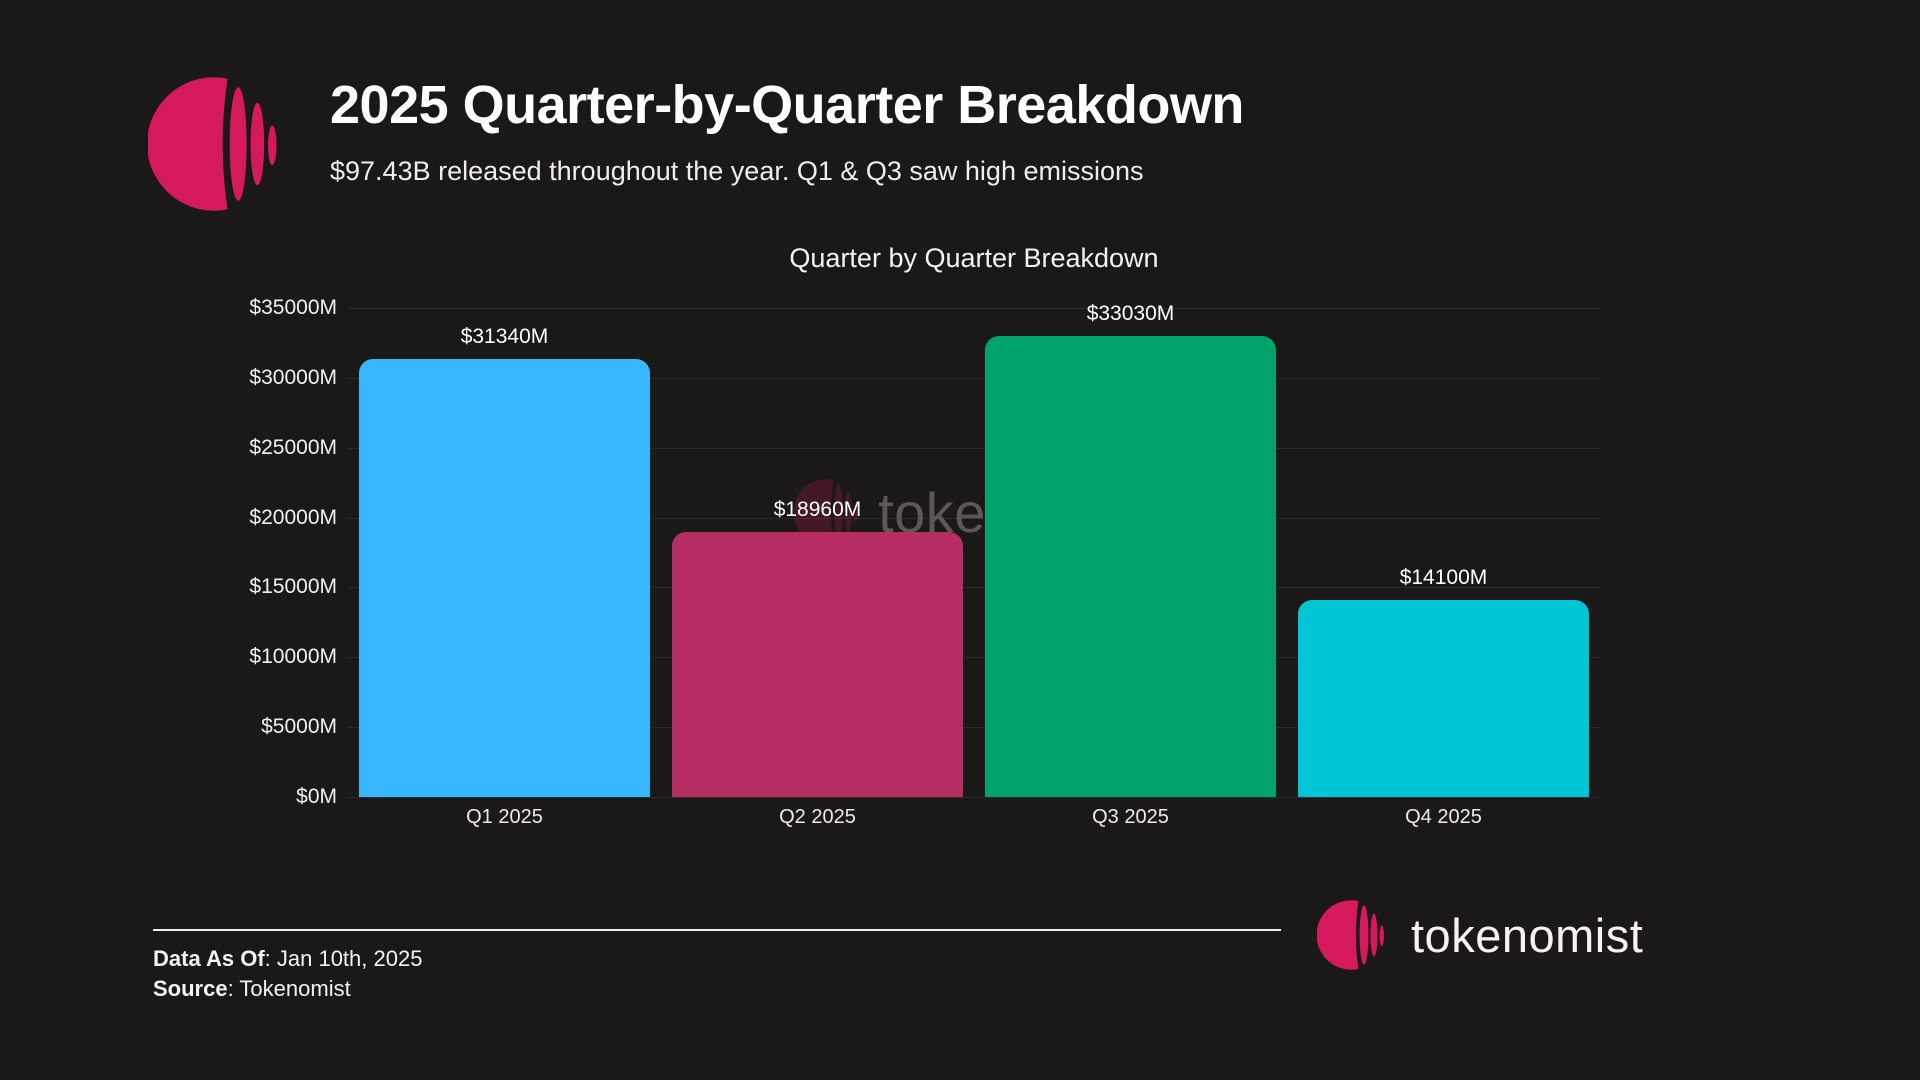 The image size is (1920, 1080). What do you see at coordinates (1527, 935) in the screenshot?
I see `tokenomist-wordmark: tokenomist` at bounding box center [1527, 935].